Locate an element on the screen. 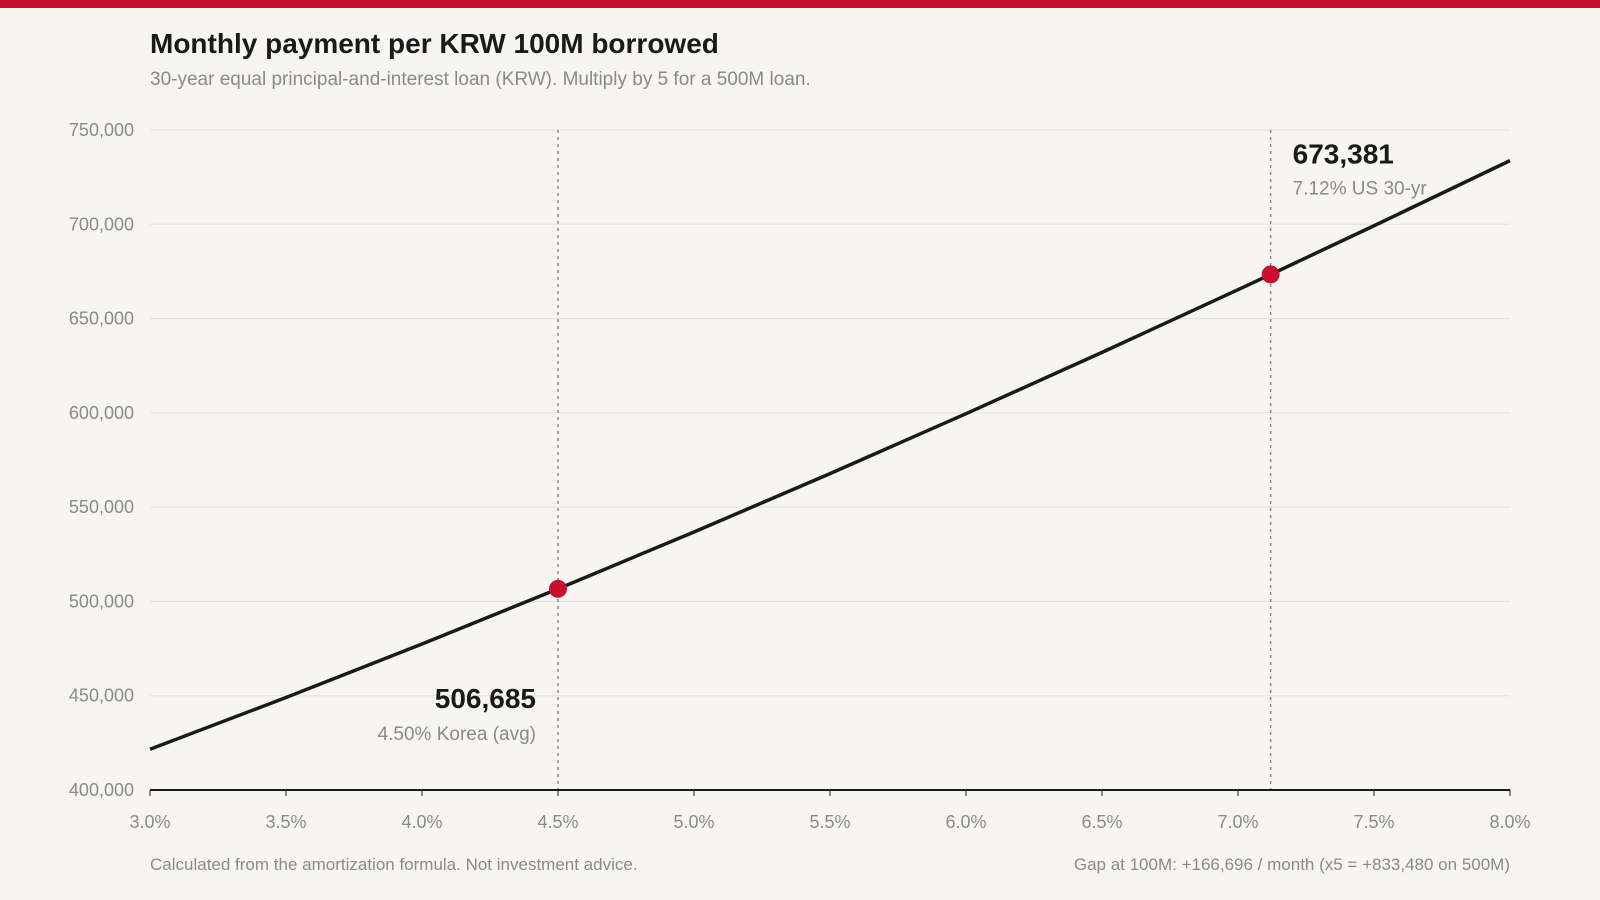 The image size is (1600, 900). x-tick-label: 3.5% is located at coordinates (285, 822).